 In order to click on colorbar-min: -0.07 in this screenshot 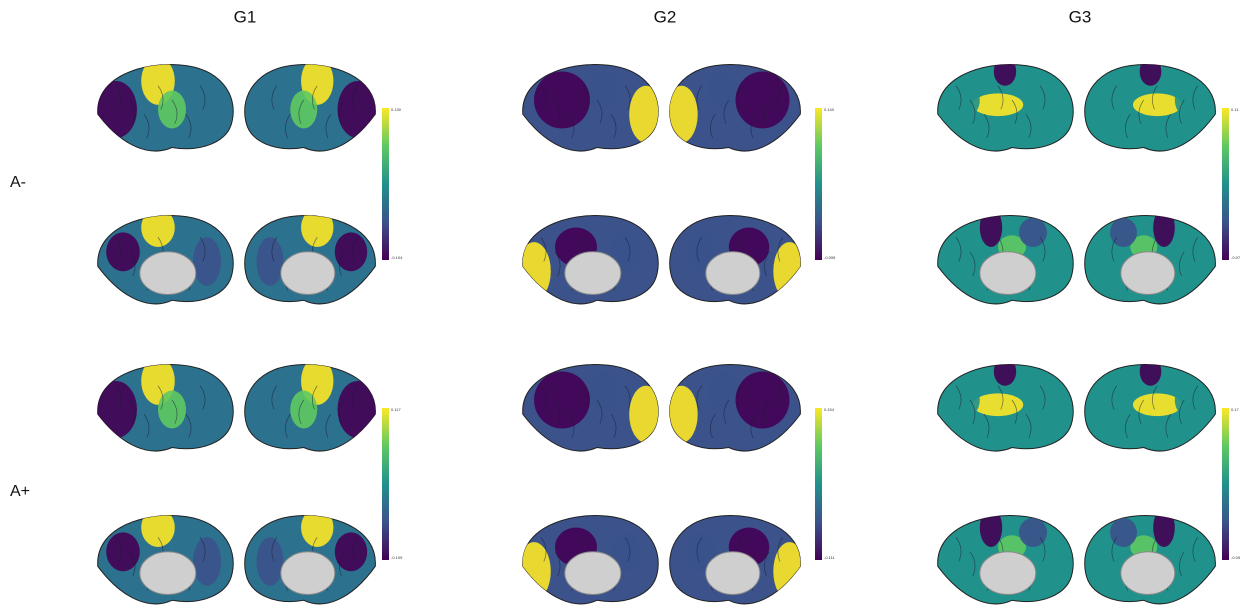, I will do `click(1235, 257)`.